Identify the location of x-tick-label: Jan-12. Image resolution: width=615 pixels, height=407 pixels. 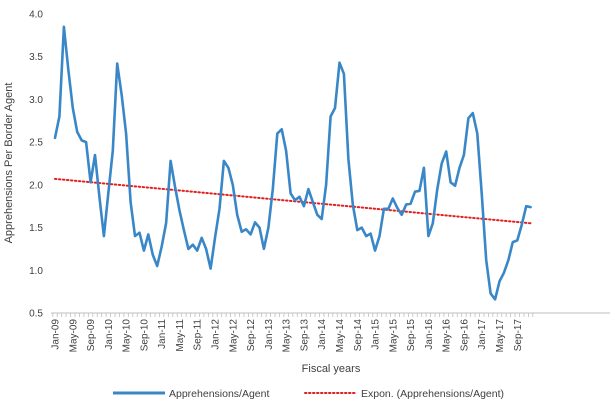
(216, 334).